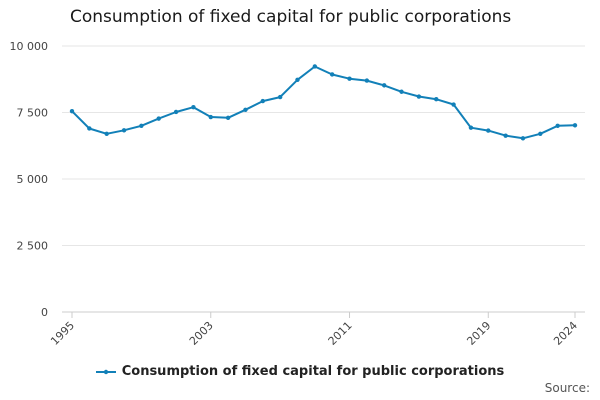  I want to click on x-tick-label: 2003, so click(201, 333).